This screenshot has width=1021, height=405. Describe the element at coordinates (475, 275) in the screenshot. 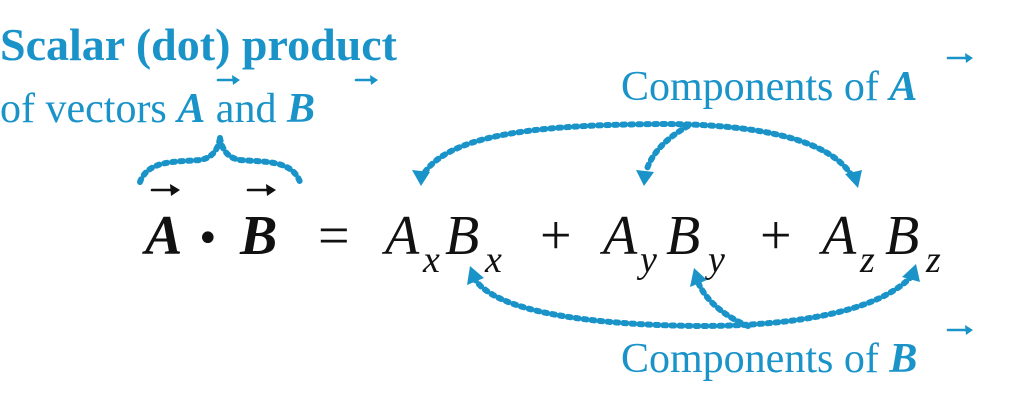

I see `arrow-to-bx-icon` at that location.